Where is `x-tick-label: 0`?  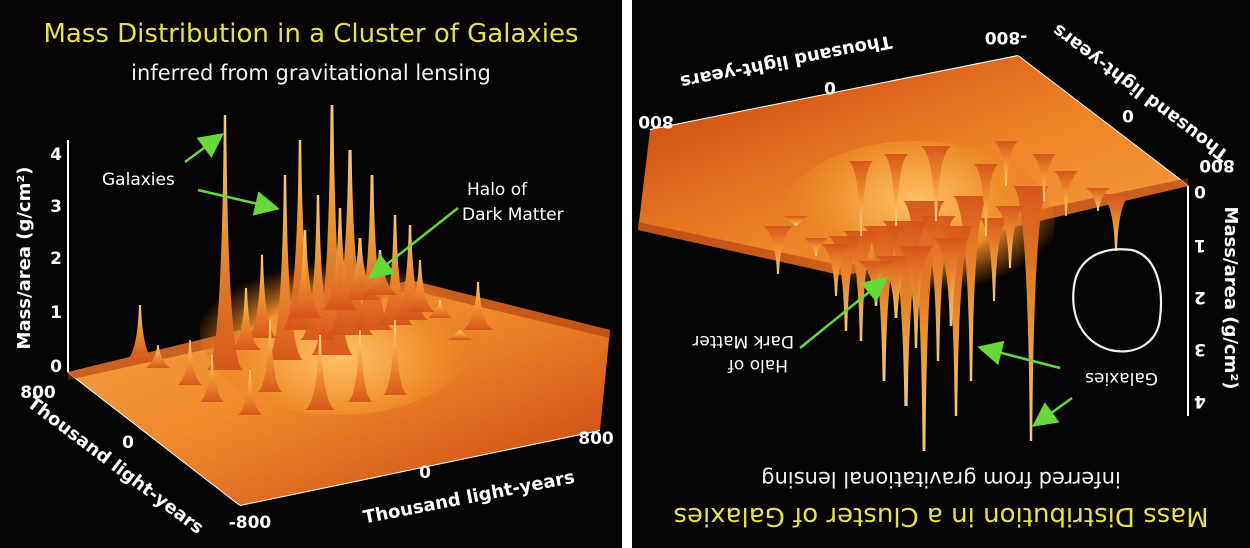
x-tick-label: 0 is located at coordinates (830, 87).